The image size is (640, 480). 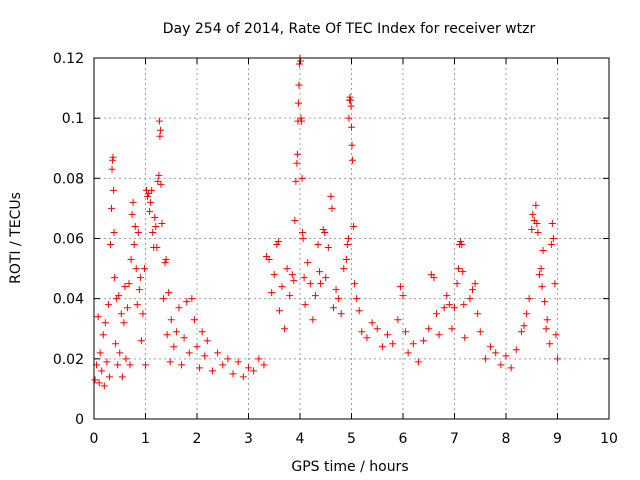 I want to click on y-tick-label: 0.1, so click(x=73, y=119).